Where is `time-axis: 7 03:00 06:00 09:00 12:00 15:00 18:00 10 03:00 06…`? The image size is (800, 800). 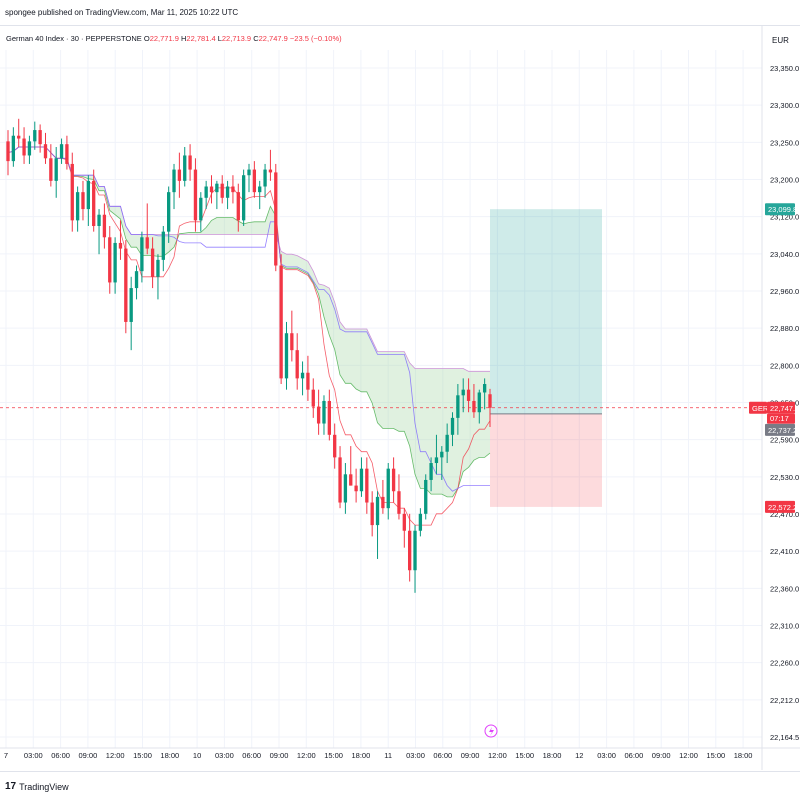 time-axis: 7 03:00 06:00 09:00 12:00 15:00 18:00 10 03:00 06… is located at coordinates (400, 753).